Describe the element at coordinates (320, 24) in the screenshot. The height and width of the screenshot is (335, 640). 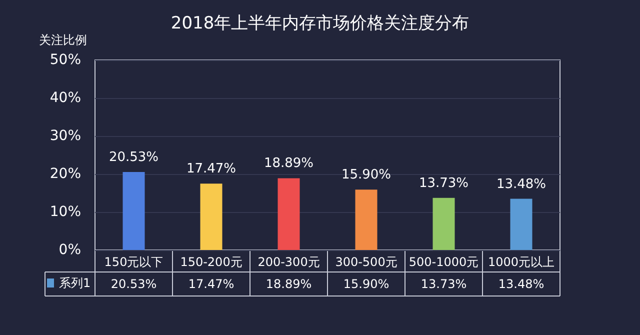
I see `chart-title: 2018年上半年内存市场价格关注度分布` at that location.